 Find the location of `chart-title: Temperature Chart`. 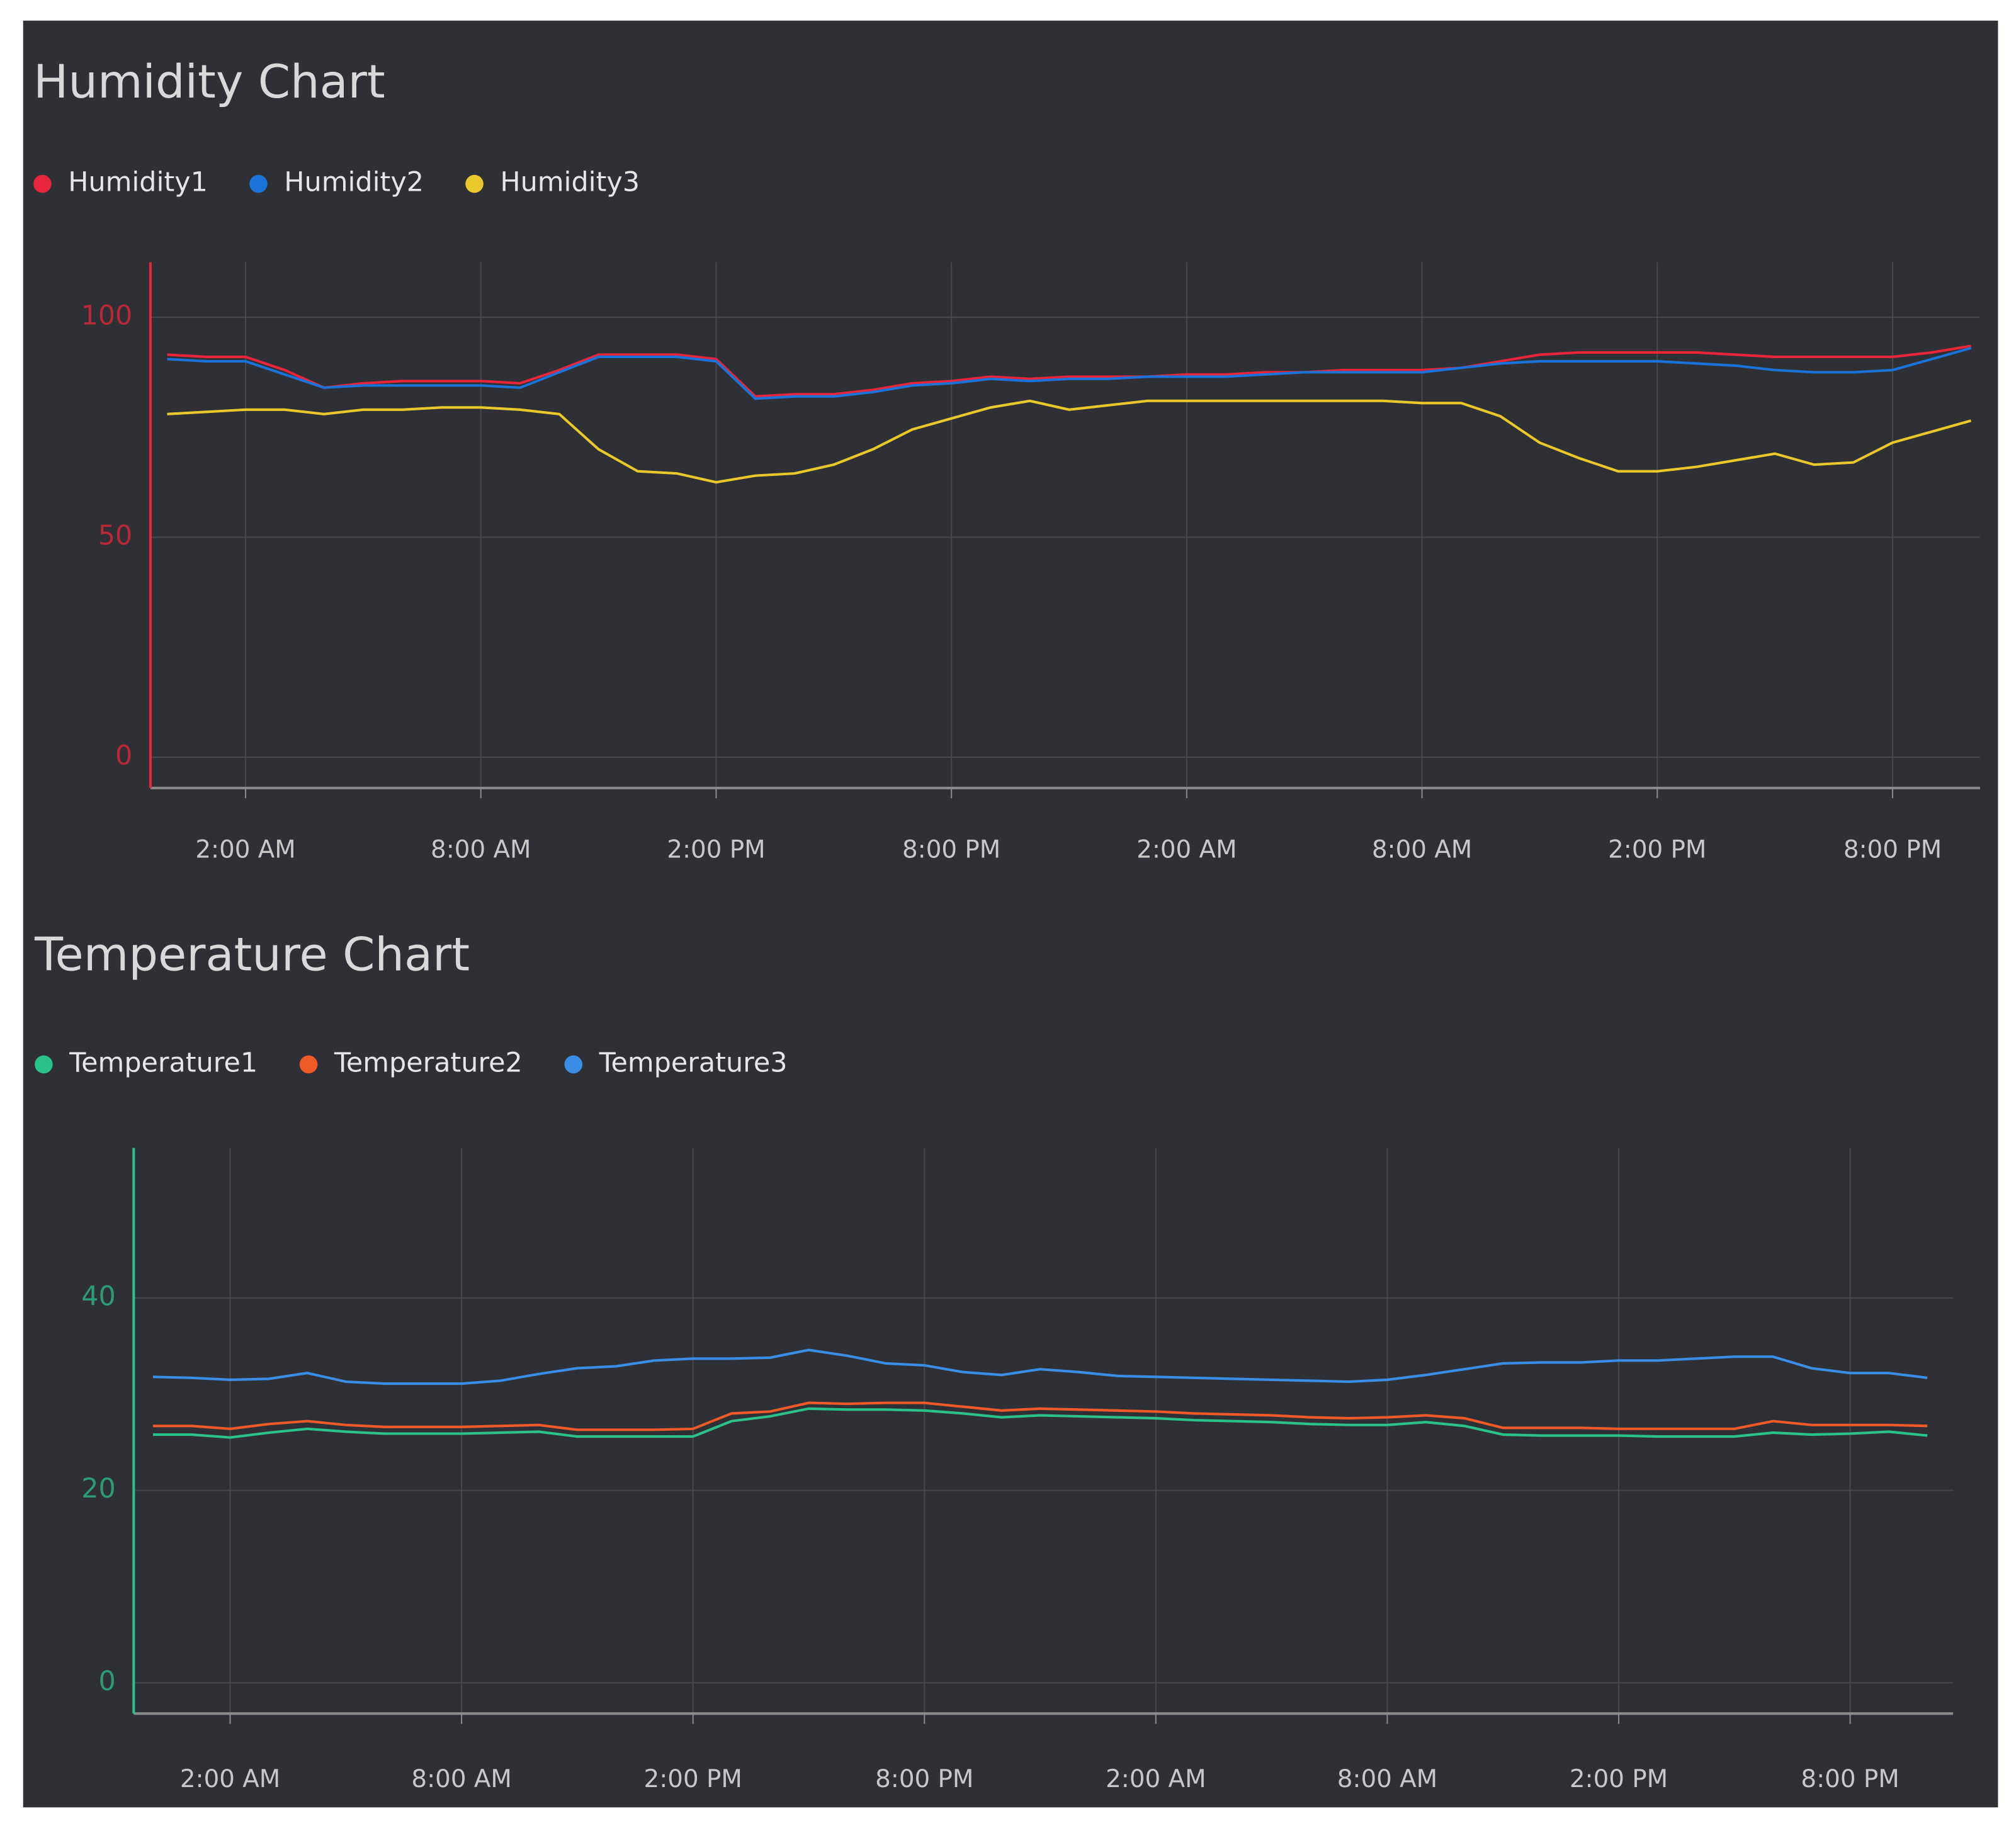

chart-title: Temperature Chart is located at coordinates (252, 954).